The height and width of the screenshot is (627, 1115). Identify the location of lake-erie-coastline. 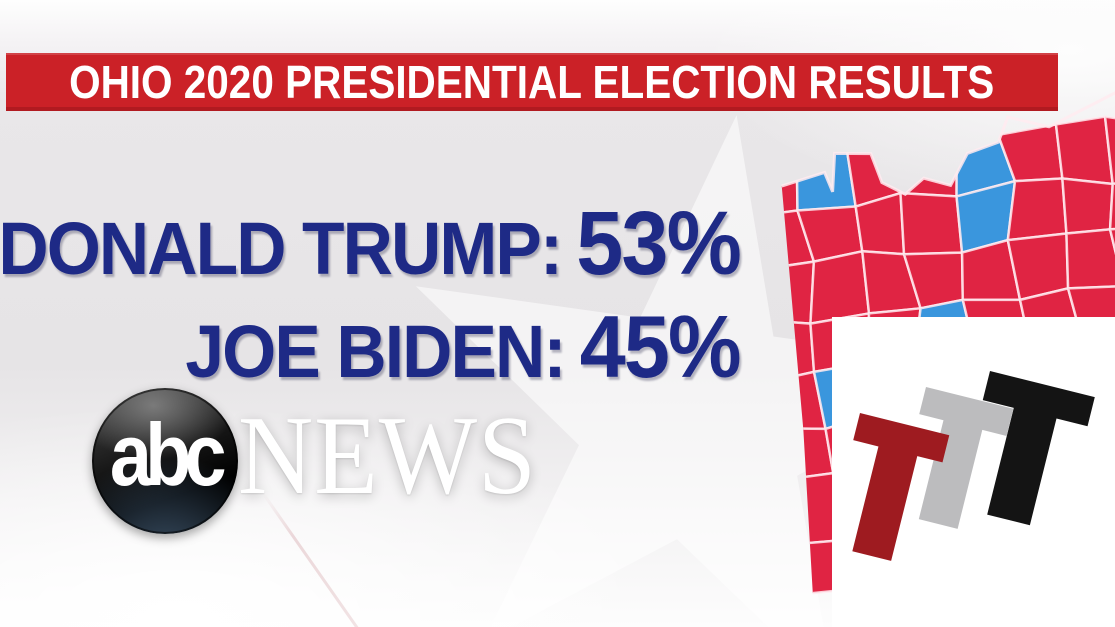
(948, 139).